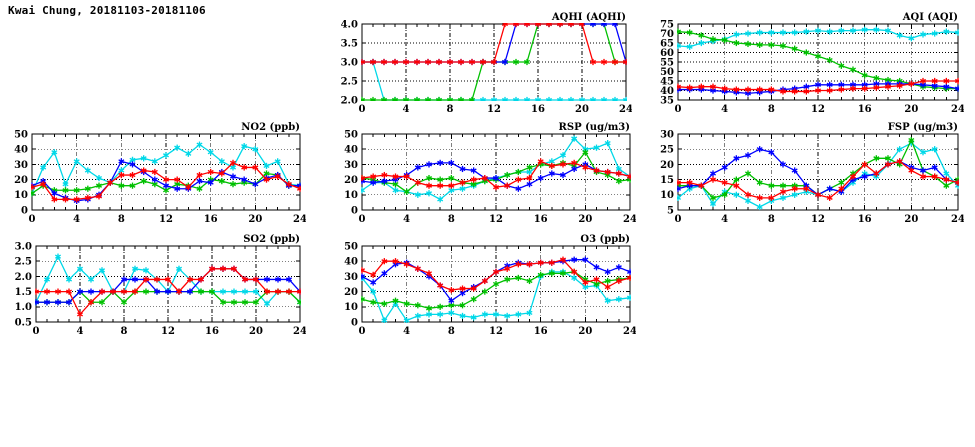  What do you see at coordinates (667, 62) in the screenshot?
I see `ytick-label: 55` at bounding box center [667, 62].